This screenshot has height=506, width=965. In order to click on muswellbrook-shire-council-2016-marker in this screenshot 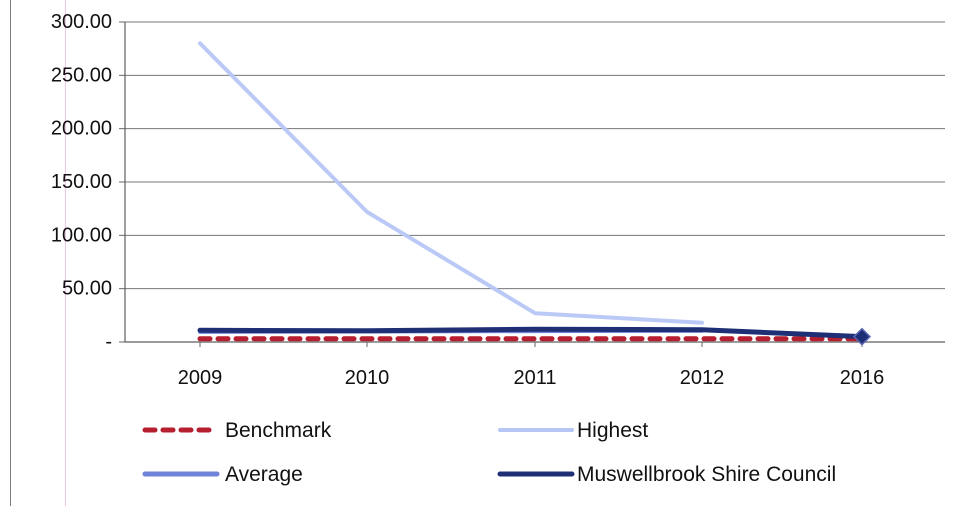, I will do `click(862, 336)`.